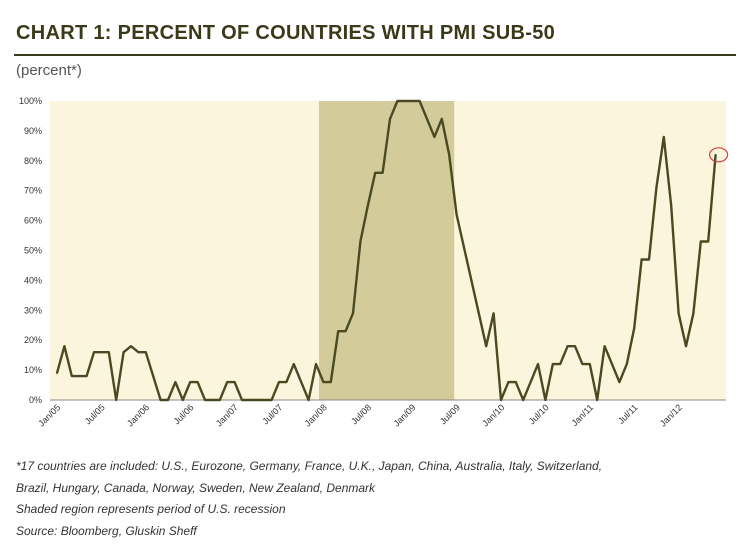 The image size is (749, 557). Describe the element at coordinates (539, 414) in the screenshot. I see `x-tick-label: Jul/10` at that location.